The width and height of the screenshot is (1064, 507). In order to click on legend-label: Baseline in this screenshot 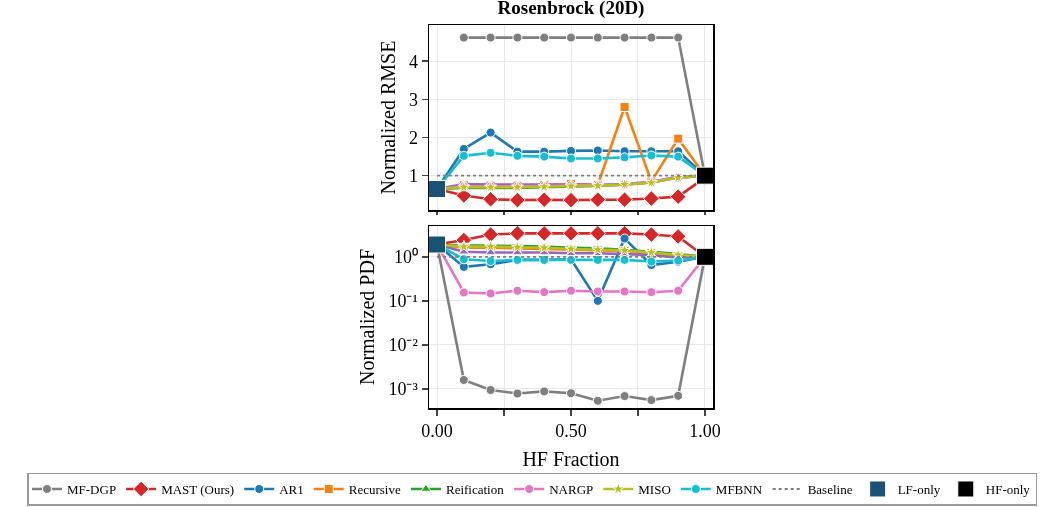, I will do `click(830, 490)`.